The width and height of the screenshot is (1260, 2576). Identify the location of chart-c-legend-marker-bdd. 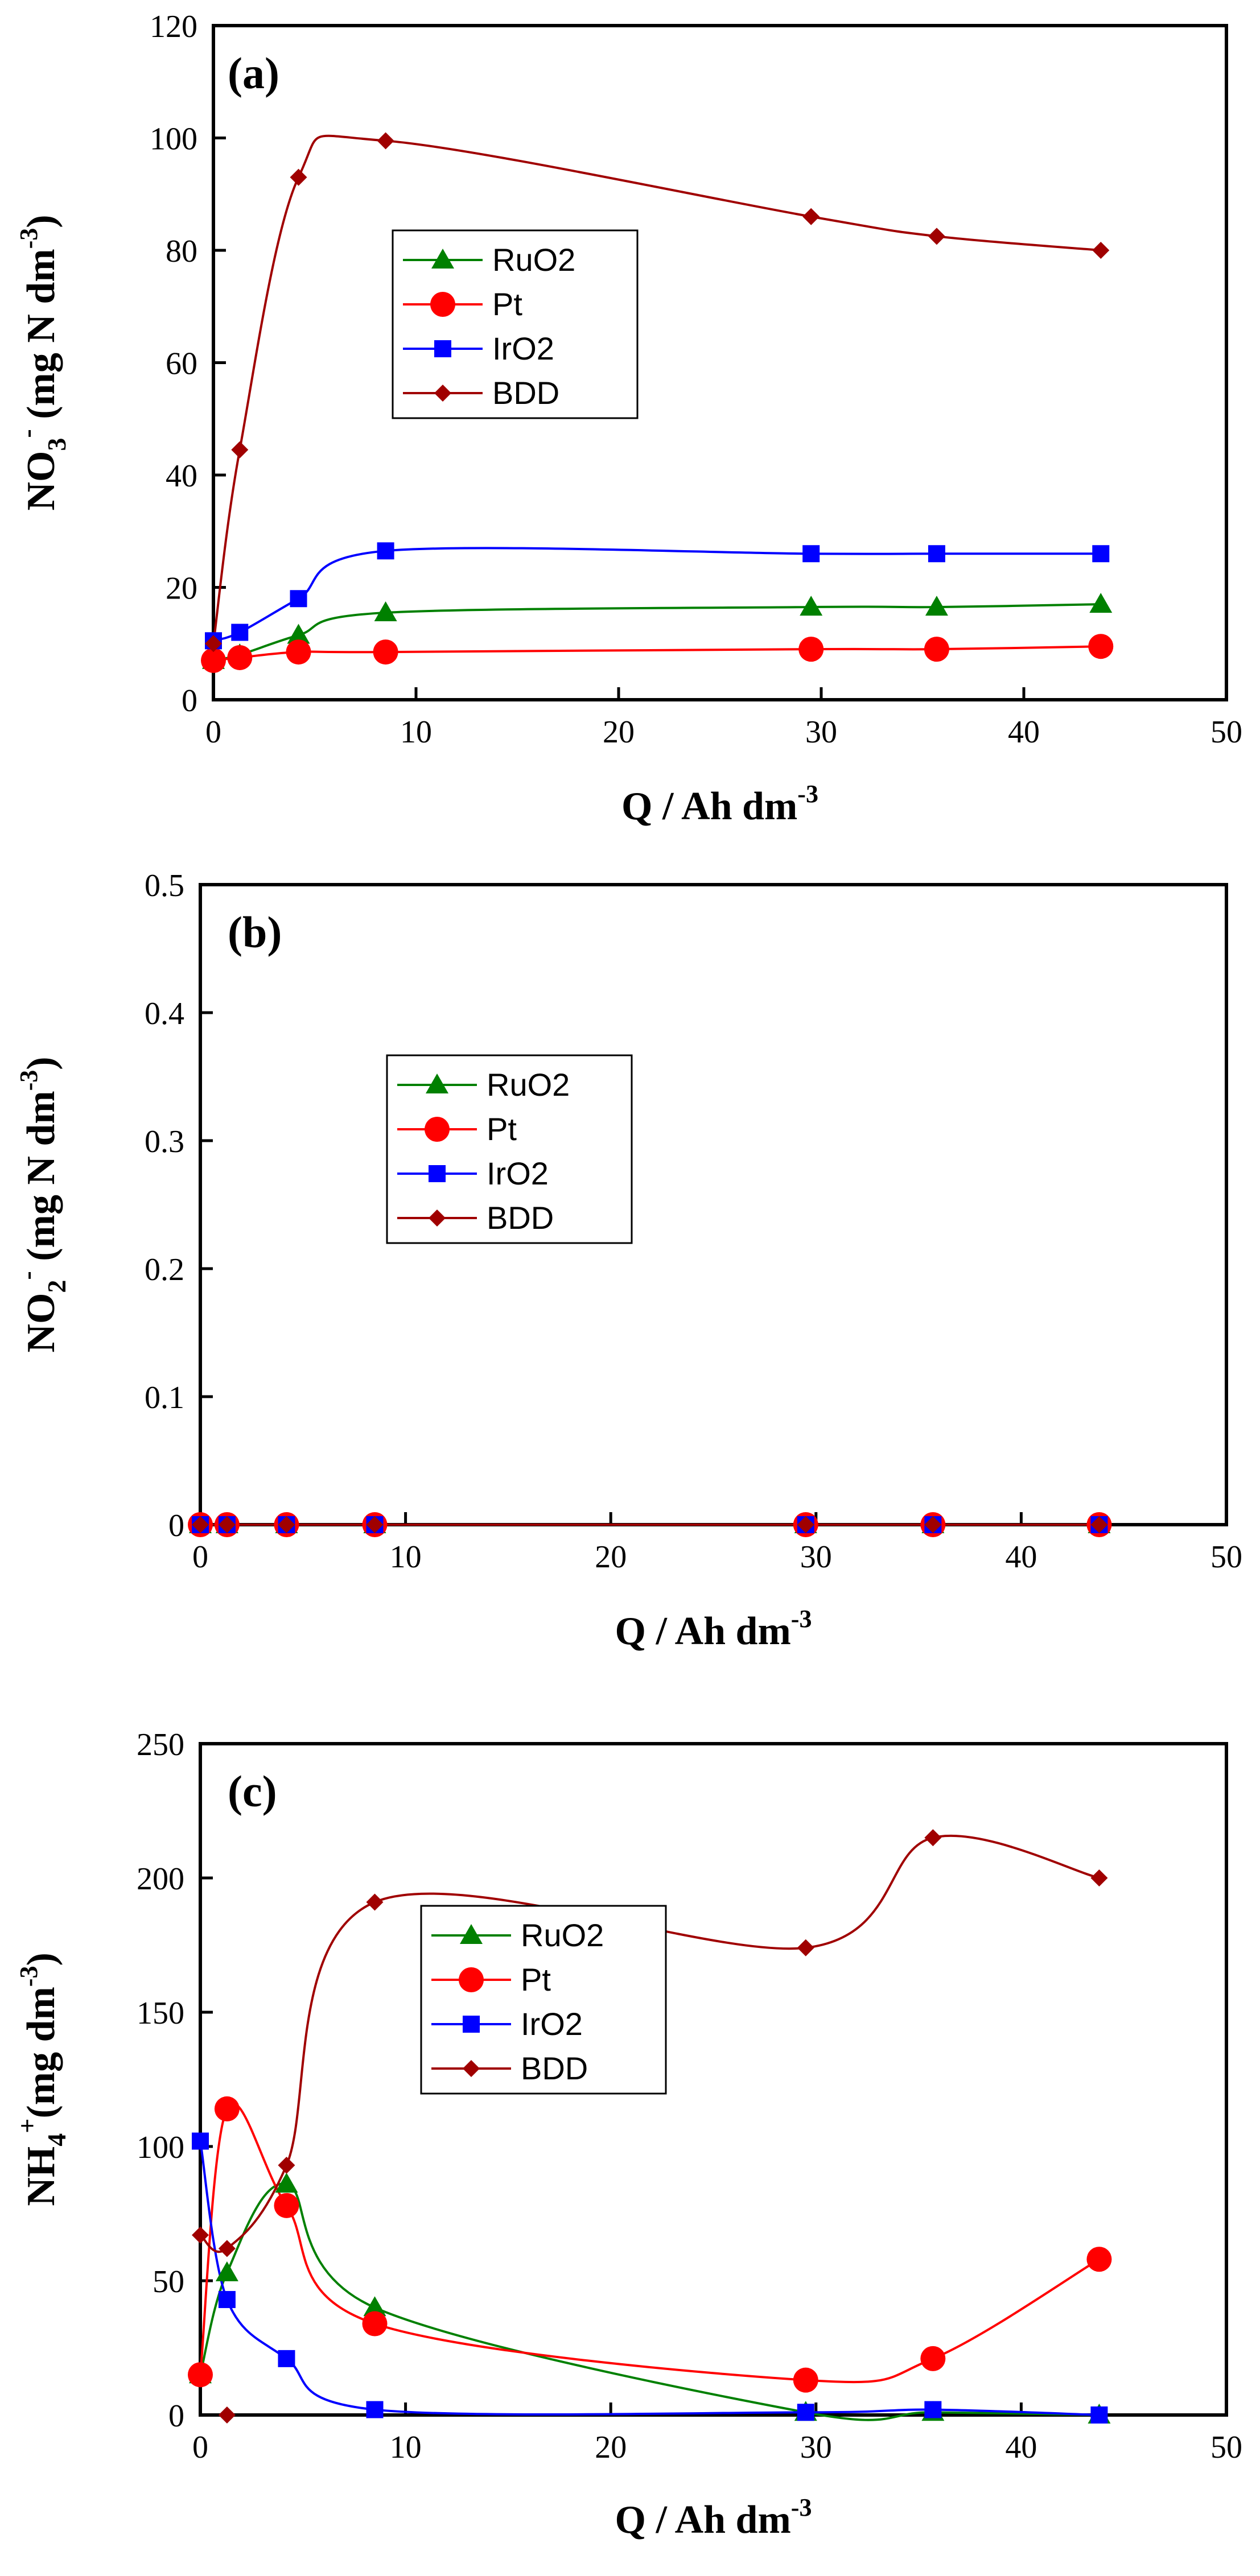
(471, 2069).